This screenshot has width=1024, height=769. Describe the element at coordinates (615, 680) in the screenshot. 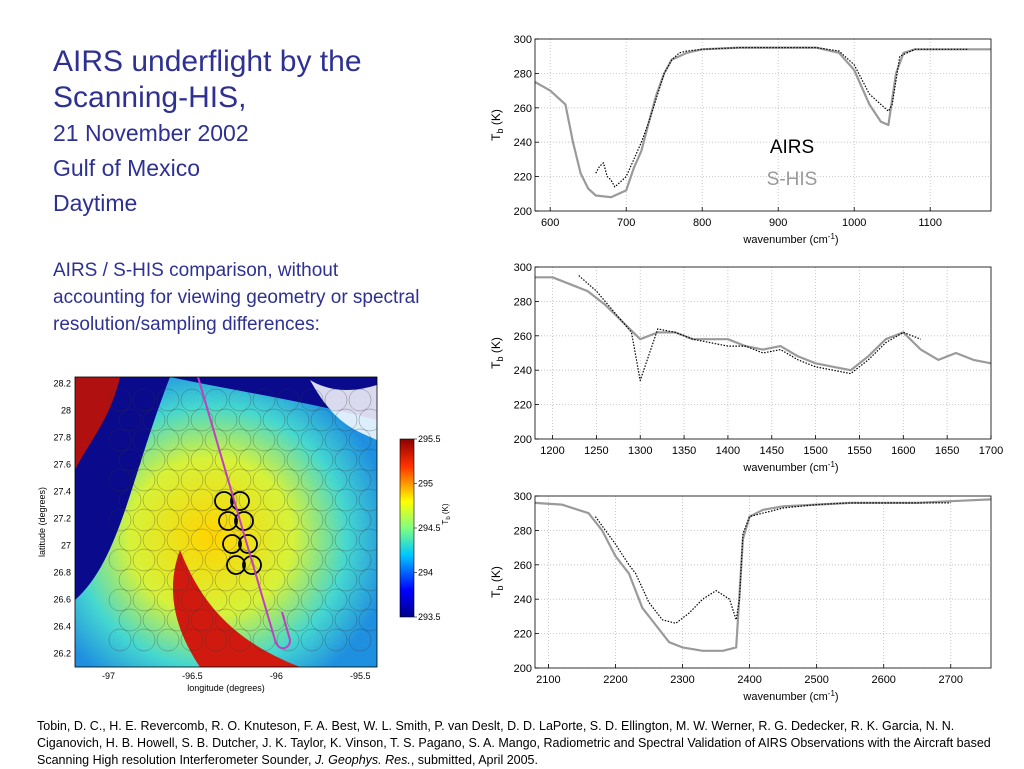

I see `x-tick-label: 2200` at that location.